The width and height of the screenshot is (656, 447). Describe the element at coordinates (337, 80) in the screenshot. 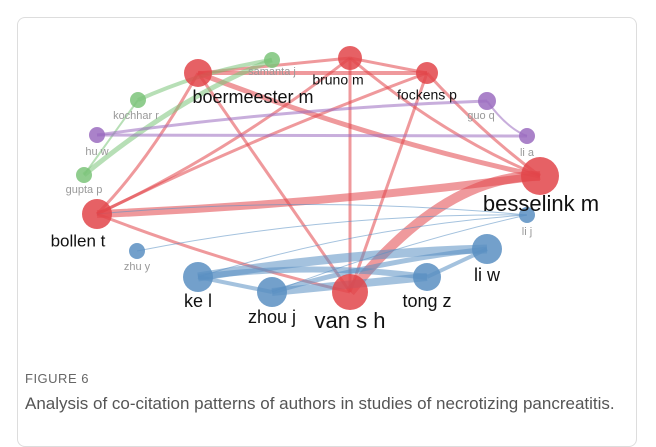

I see `node-label: bruno m` at that location.